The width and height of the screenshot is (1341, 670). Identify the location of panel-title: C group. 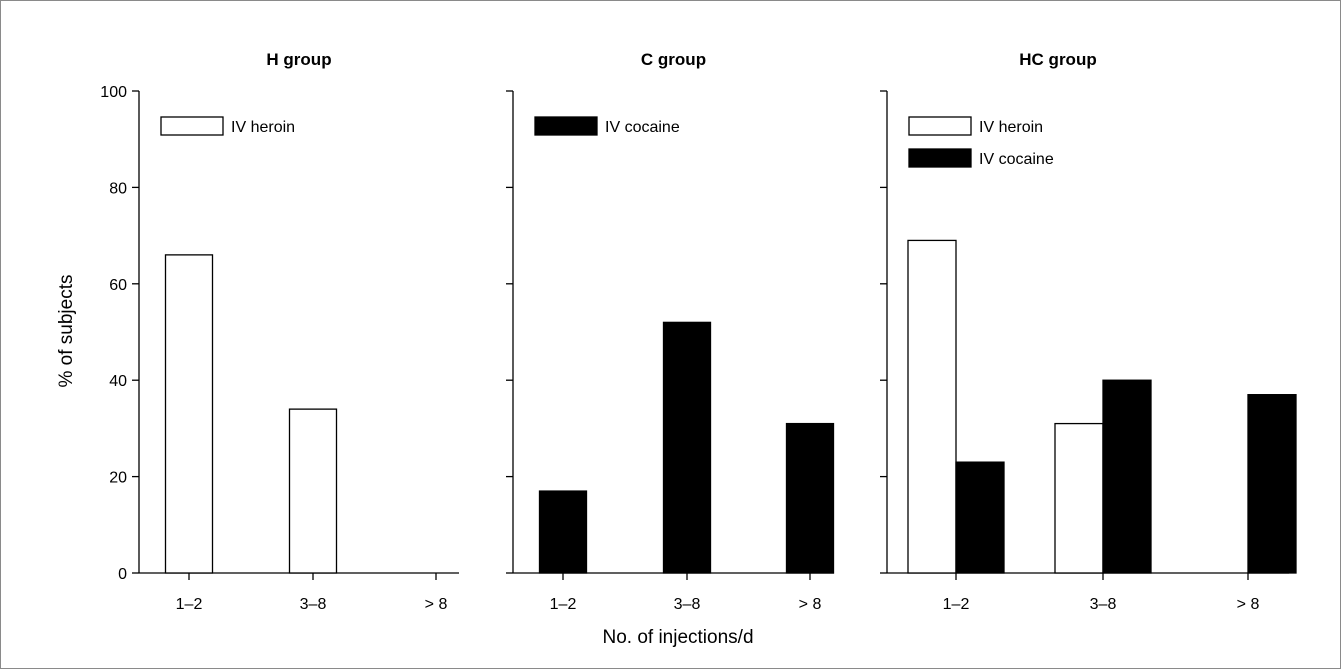
(673, 59).